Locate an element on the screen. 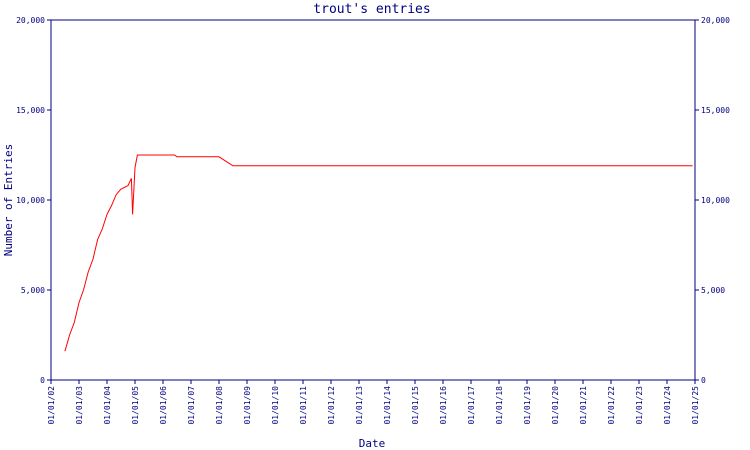 This screenshot has width=750, height=450. x-tick-label: 01/01/25 is located at coordinates (695, 405).